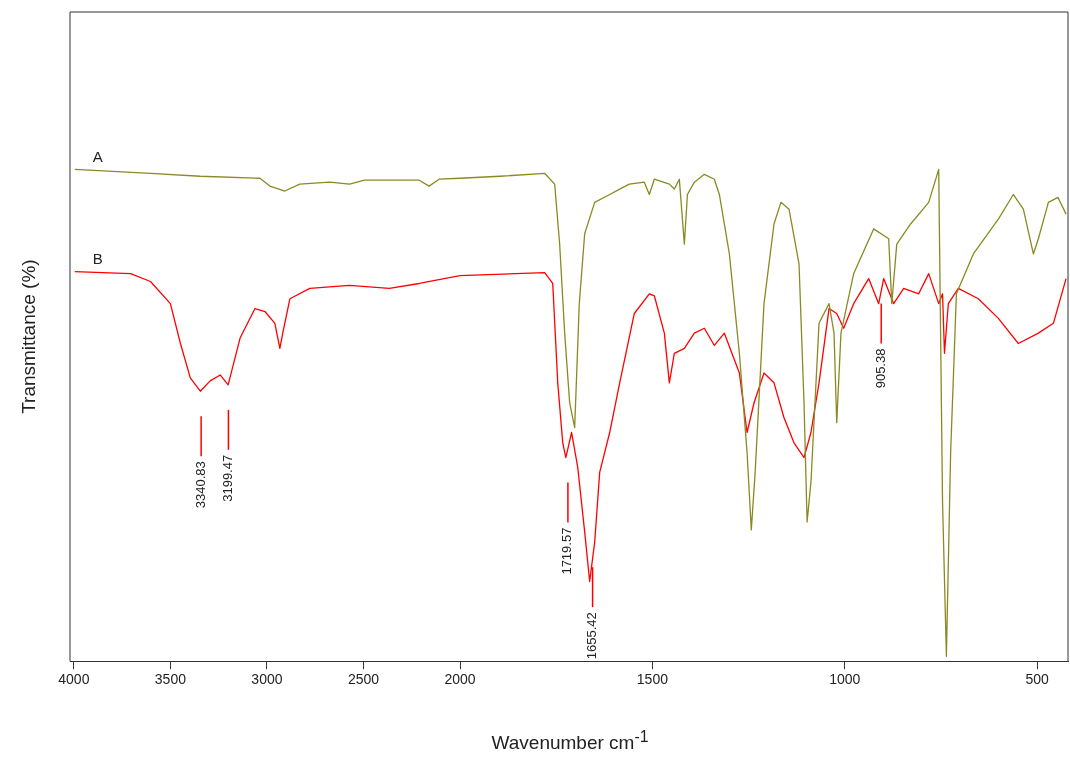  What do you see at coordinates (460, 679) in the screenshot?
I see `x-tick-label: 2000` at bounding box center [460, 679].